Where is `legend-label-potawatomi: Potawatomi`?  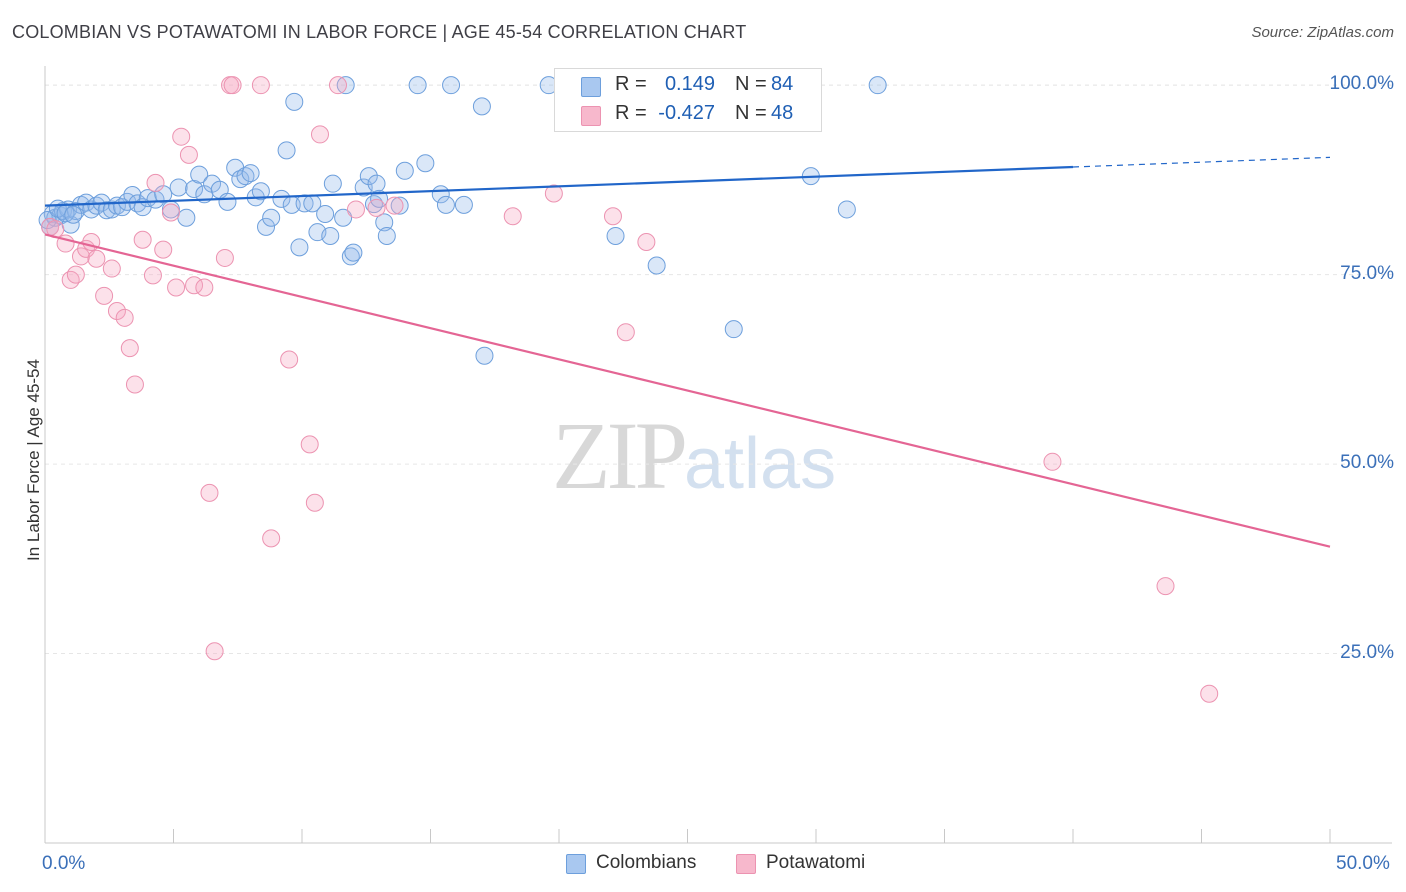
legend-label-potawatomi: Potawatomi is located at coordinates (816, 862).